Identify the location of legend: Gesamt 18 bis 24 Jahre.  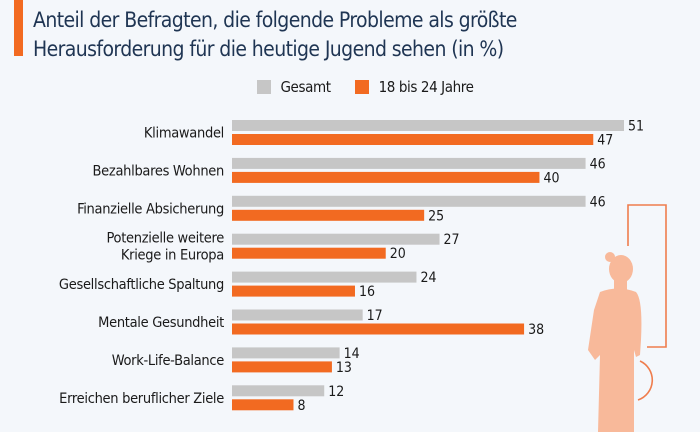
(350, 87).